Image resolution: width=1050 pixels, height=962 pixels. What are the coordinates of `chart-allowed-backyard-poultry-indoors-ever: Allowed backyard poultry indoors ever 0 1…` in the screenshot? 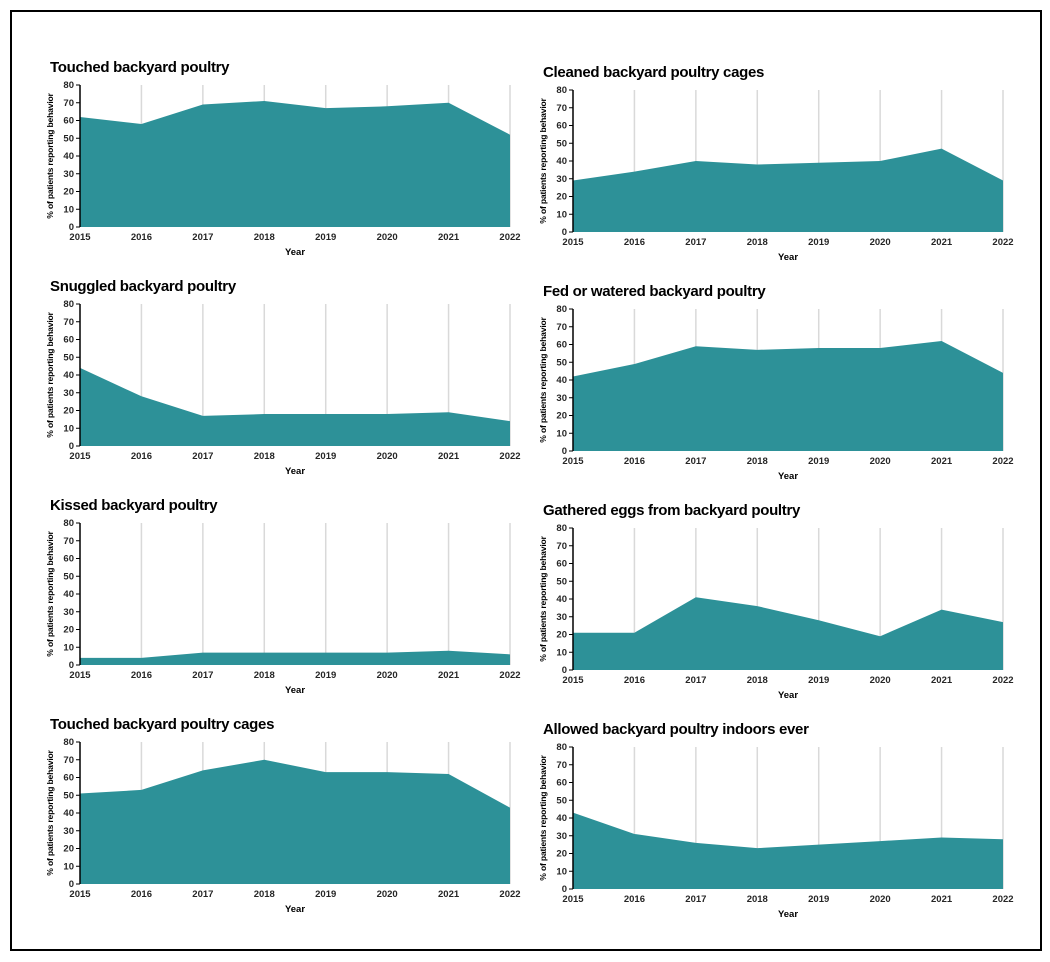 It's located at (775, 822).